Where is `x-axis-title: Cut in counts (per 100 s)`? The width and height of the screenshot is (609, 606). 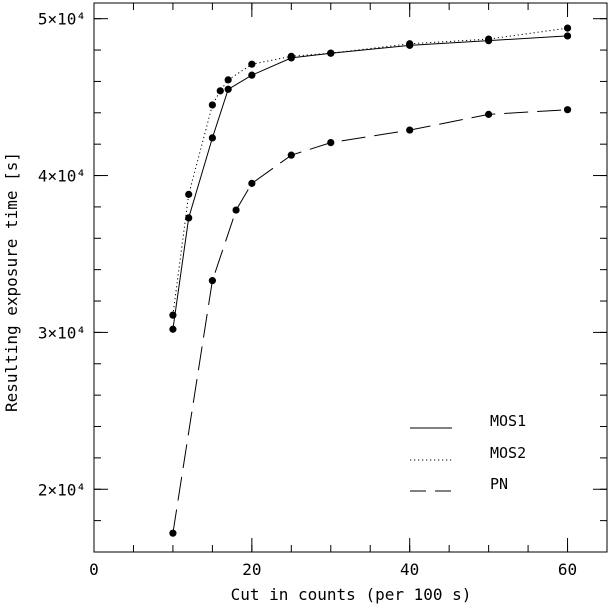
x-axis-title: Cut in counts (per 100 s) is located at coordinates (351, 594).